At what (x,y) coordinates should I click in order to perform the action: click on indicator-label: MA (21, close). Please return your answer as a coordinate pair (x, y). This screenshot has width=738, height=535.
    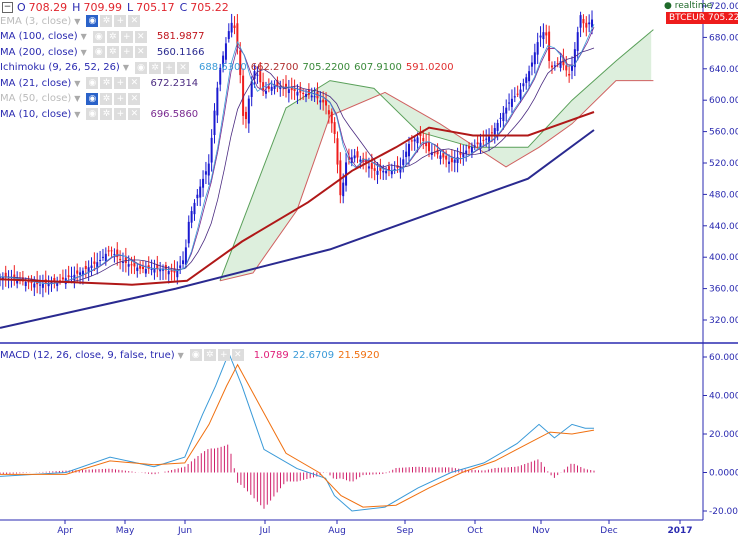
    Looking at the image, I should click on (36, 83).